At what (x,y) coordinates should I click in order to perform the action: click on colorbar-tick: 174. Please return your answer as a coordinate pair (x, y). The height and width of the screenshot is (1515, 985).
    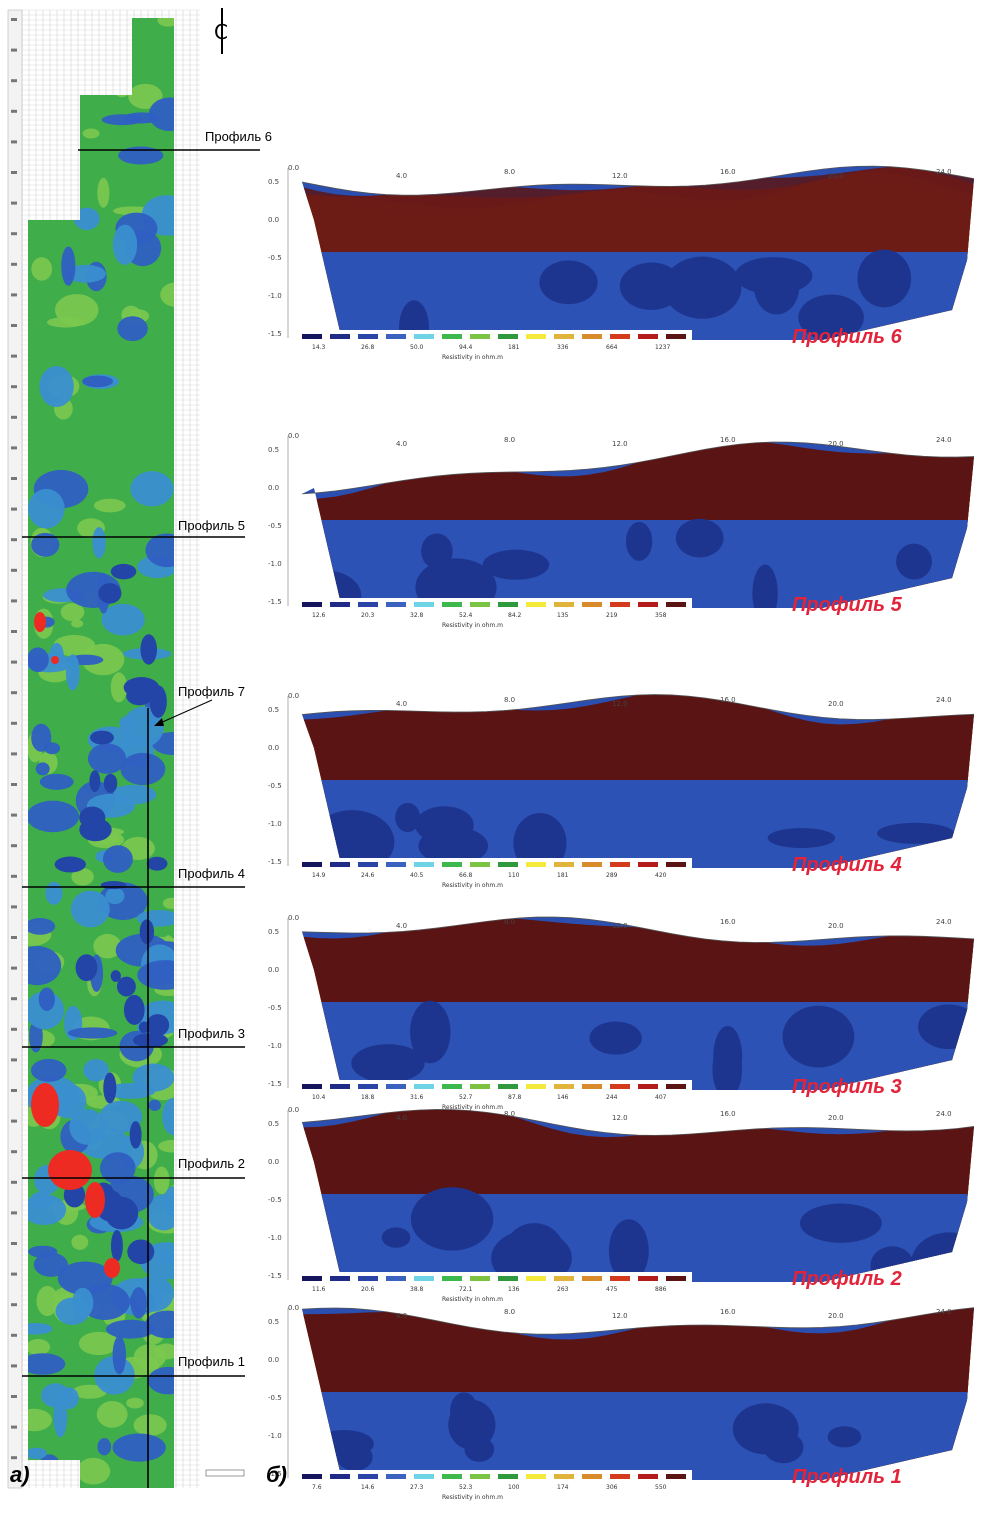
    Looking at the image, I should click on (563, 1487).